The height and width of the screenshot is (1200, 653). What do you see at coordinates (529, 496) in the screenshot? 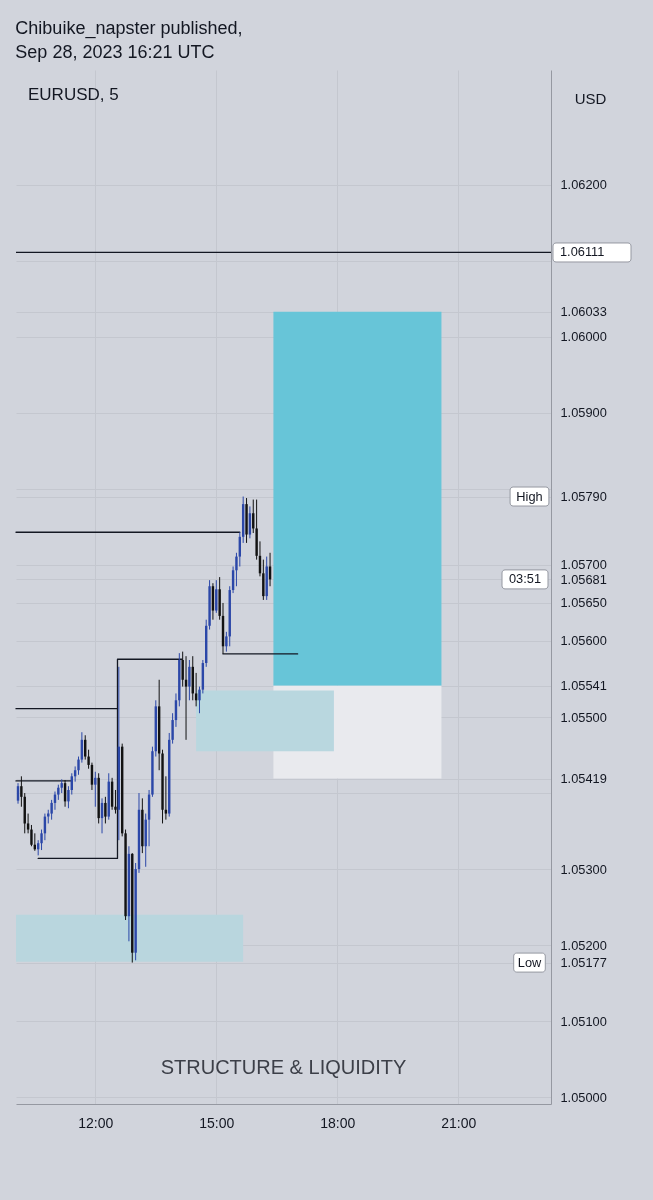
I see `annotation: High` at bounding box center [529, 496].